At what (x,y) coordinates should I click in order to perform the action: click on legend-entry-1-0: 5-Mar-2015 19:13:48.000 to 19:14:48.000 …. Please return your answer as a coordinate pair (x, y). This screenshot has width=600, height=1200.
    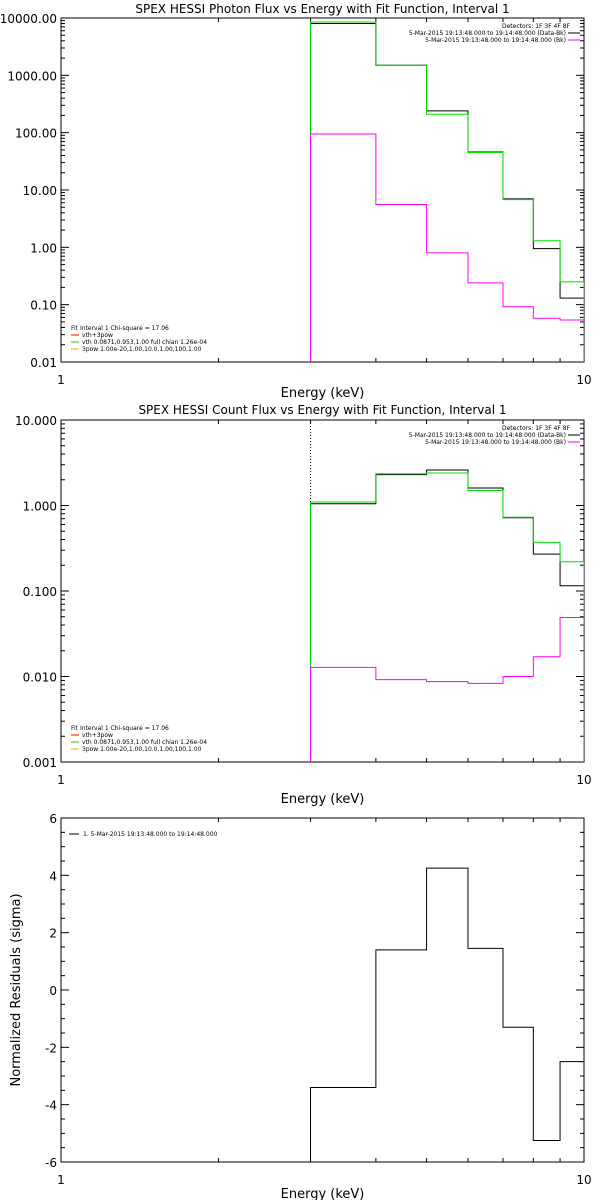
    Looking at the image, I should click on (487, 33).